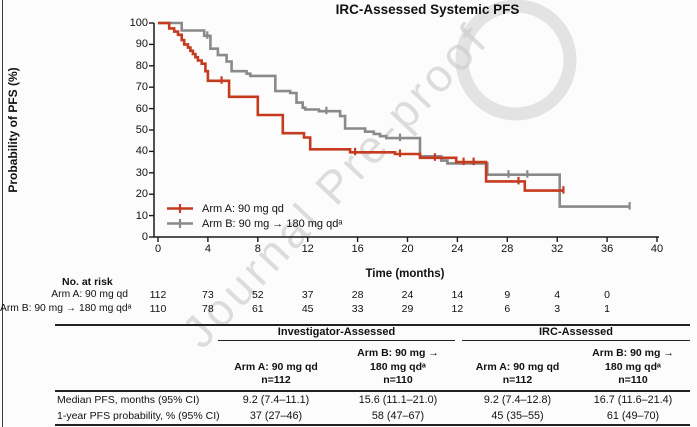 This screenshot has height=427, width=697. I want to click on legend-item-arm-a: Arm A: 90 mg qd, so click(254, 208).